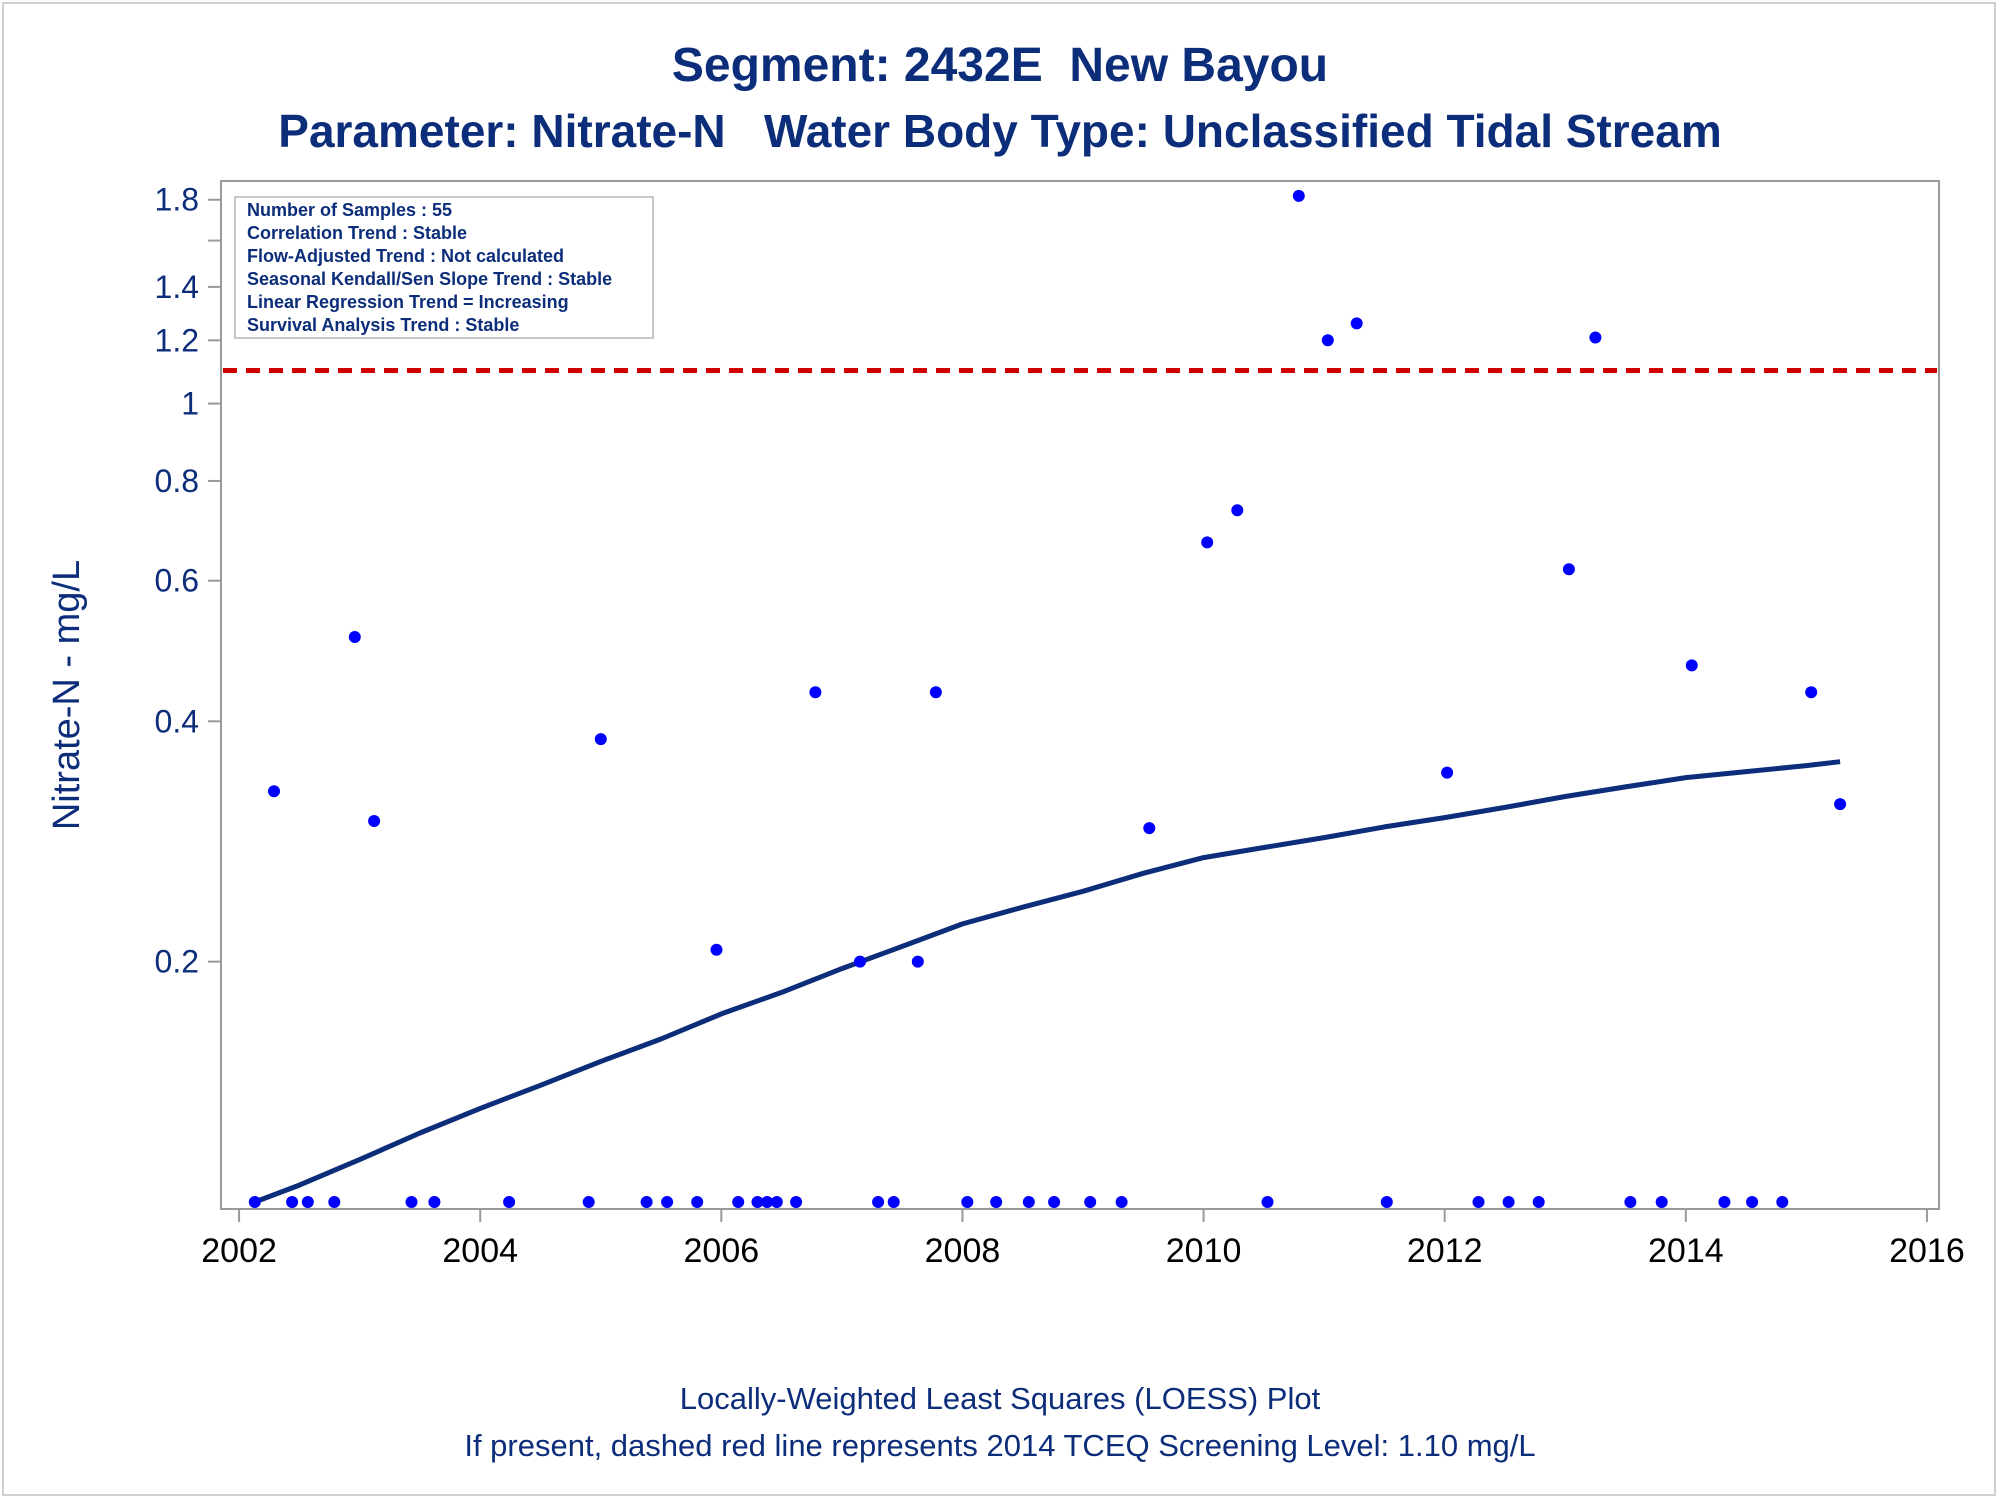  What do you see at coordinates (405, 256) in the screenshot?
I see `stats-flow-adjusted-trend: Flow-Adjusted Trend : Not calculated` at bounding box center [405, 256].